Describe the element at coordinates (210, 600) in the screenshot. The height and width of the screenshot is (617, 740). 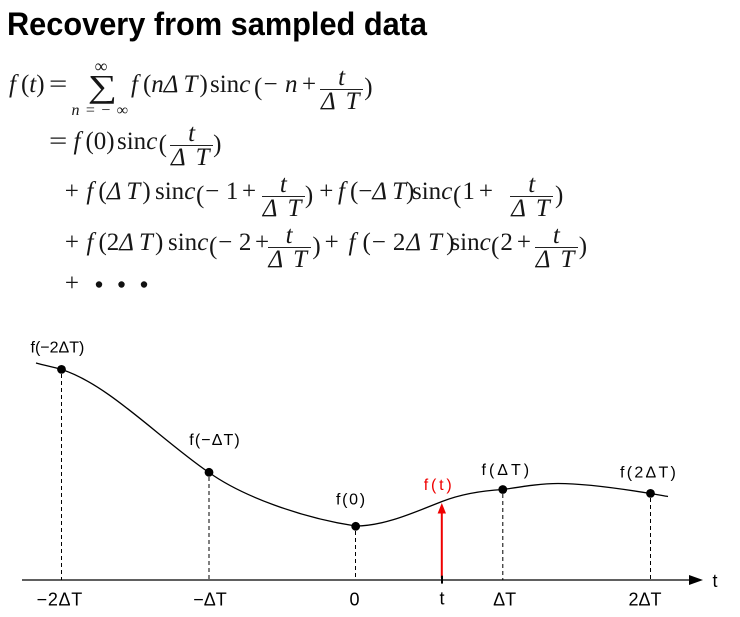
I see `svg-text: −ΔT` at that location.